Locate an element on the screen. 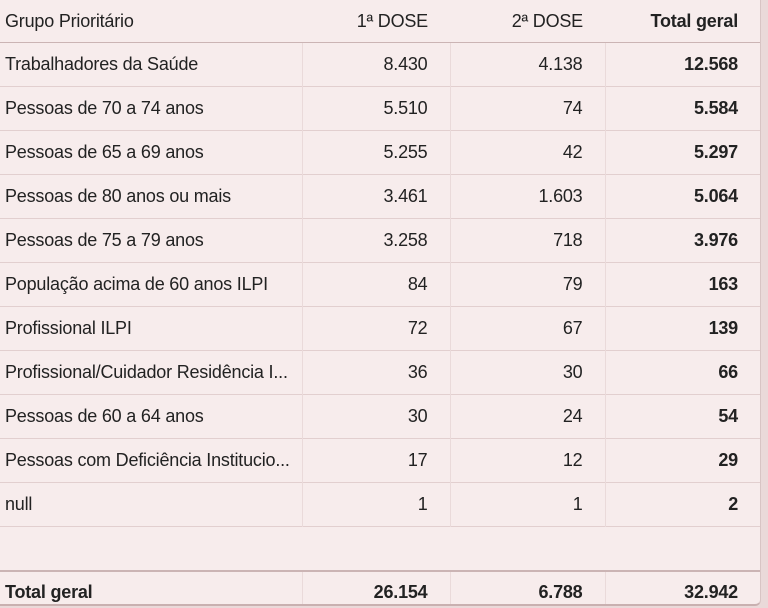  row-dose2: 12 is located at coordinates (527, 460).